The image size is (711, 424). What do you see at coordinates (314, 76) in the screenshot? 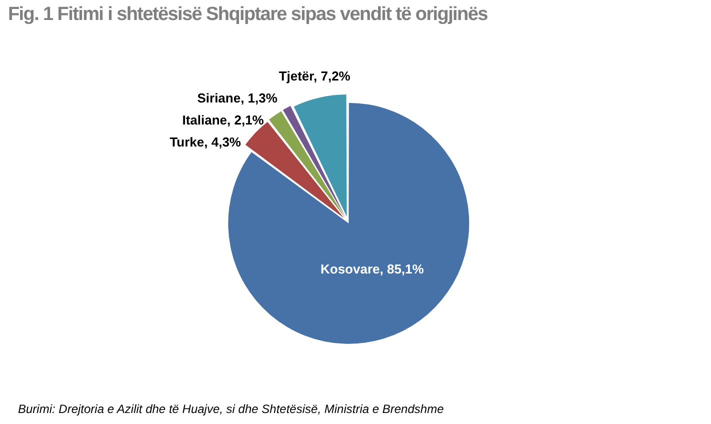
I see `slice-label: Tjetër, 7,2%` at bounding box center [314, 76].